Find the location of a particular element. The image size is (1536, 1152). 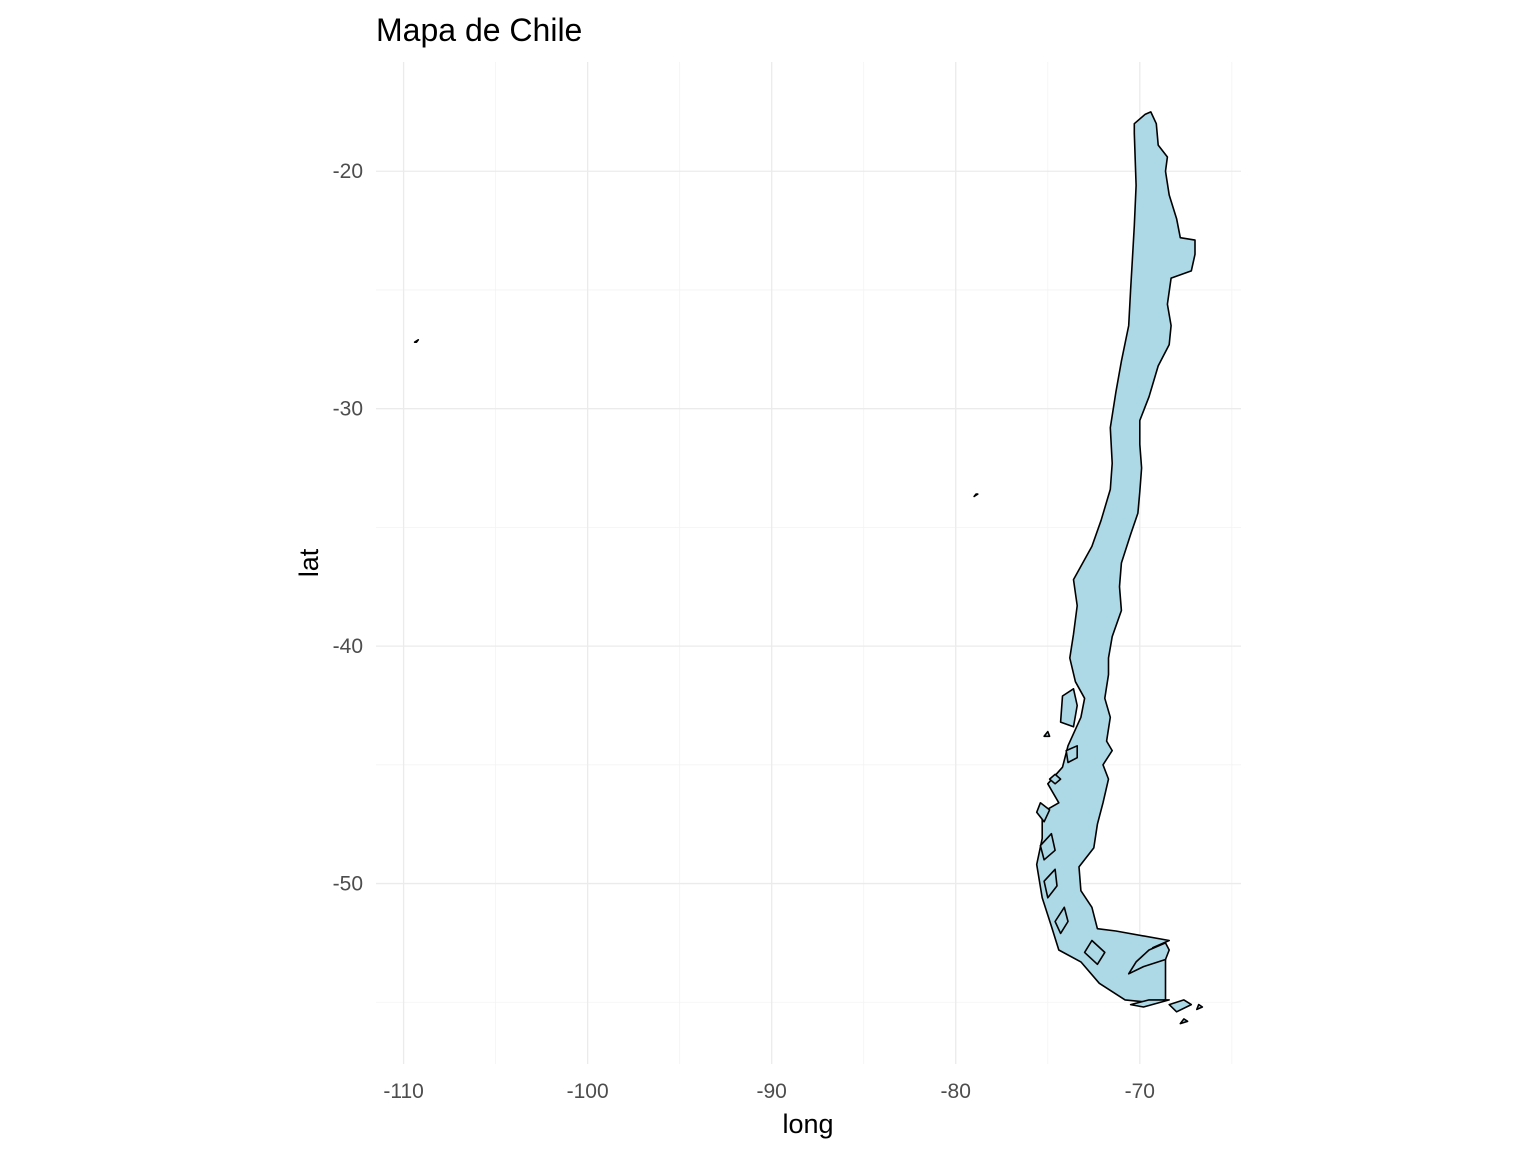

x-axis-title: long is located at coordinates (807, 1124).